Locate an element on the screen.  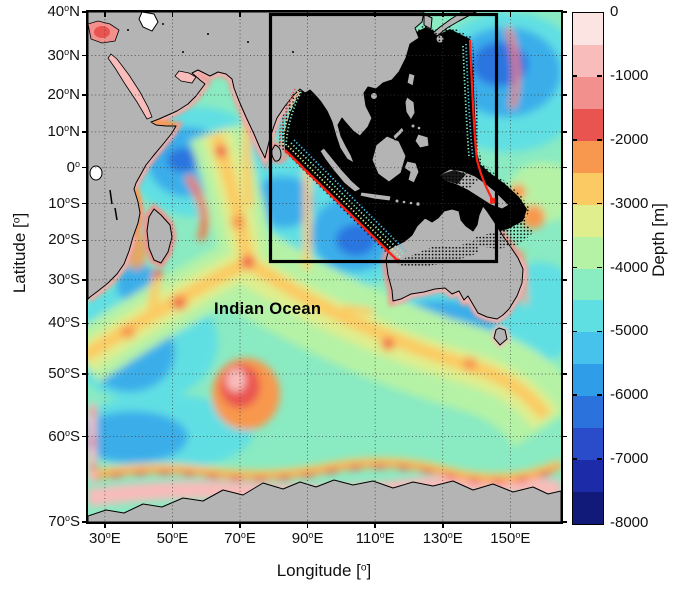
y-tick-label: 60oS is located at coordinates (64, 436).